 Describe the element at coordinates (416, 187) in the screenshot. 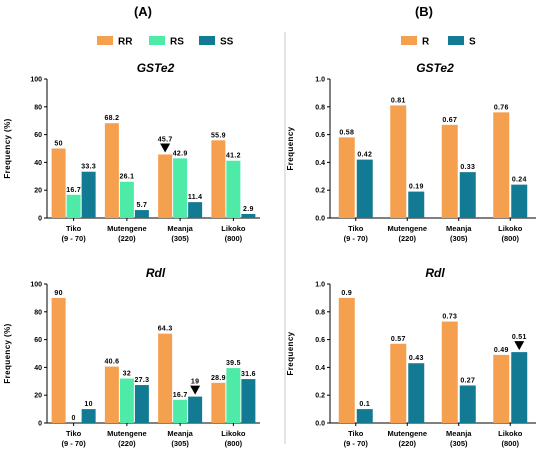

I see `data-label: 0.19` at that location.